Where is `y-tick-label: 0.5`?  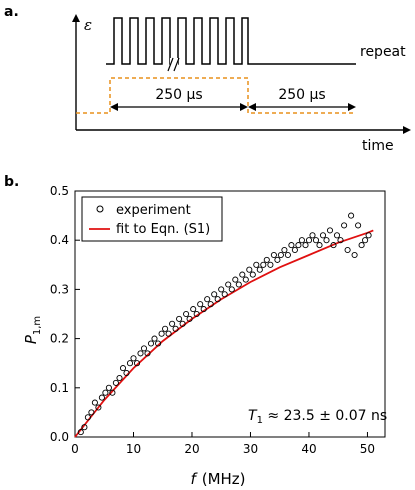 y-tick-label: 0.5 is located at coordinates (59, 191).